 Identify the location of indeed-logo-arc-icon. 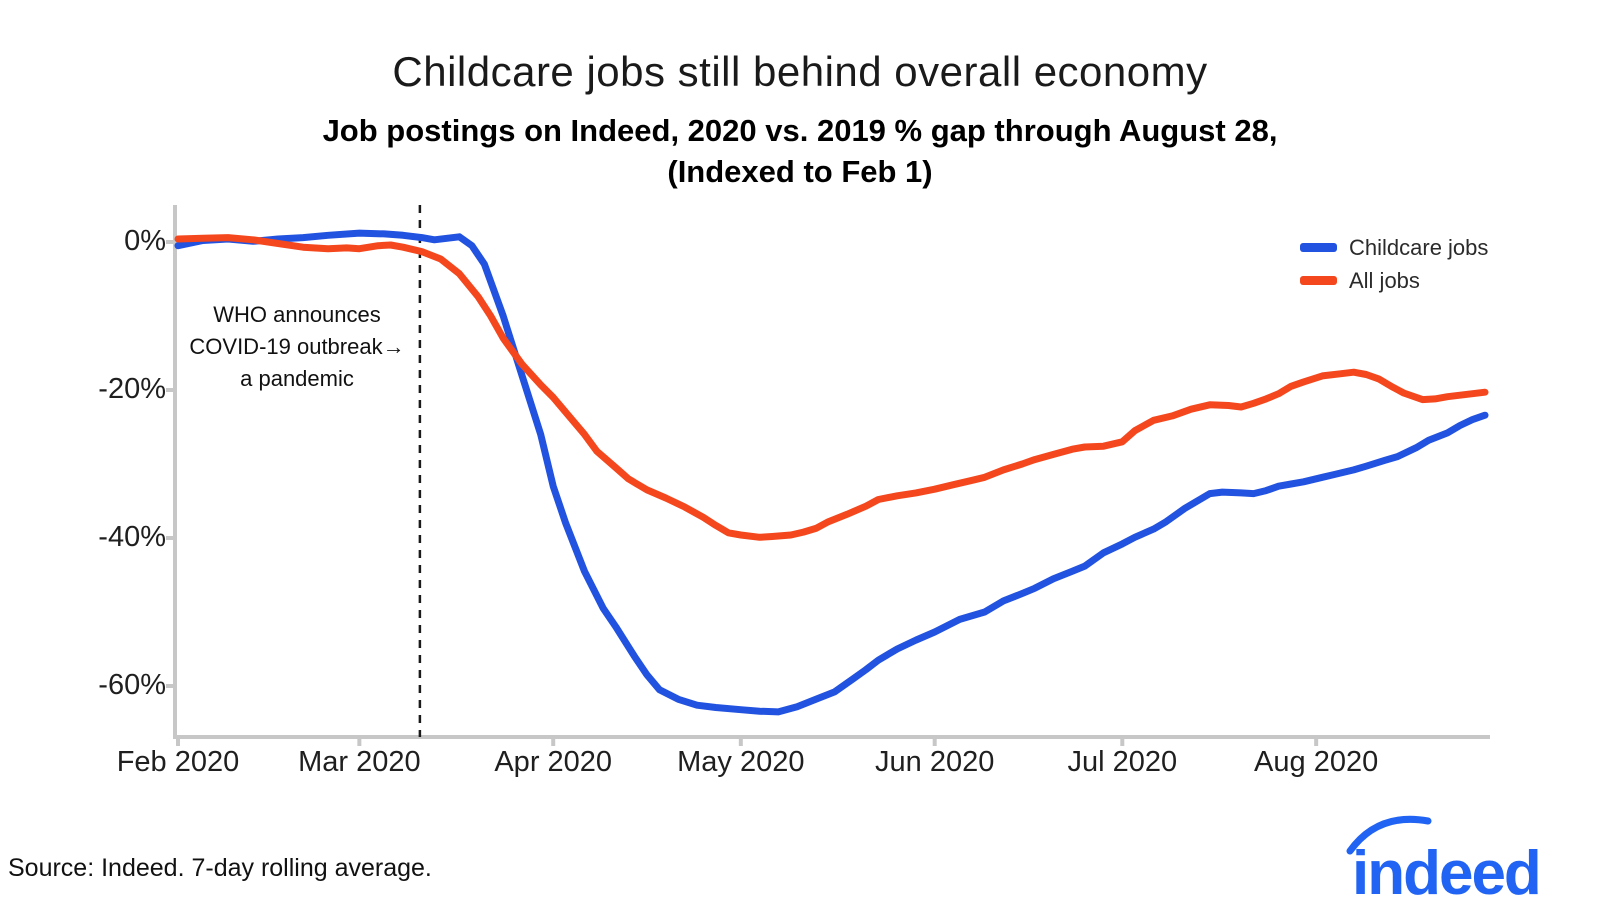
(1389, 835).